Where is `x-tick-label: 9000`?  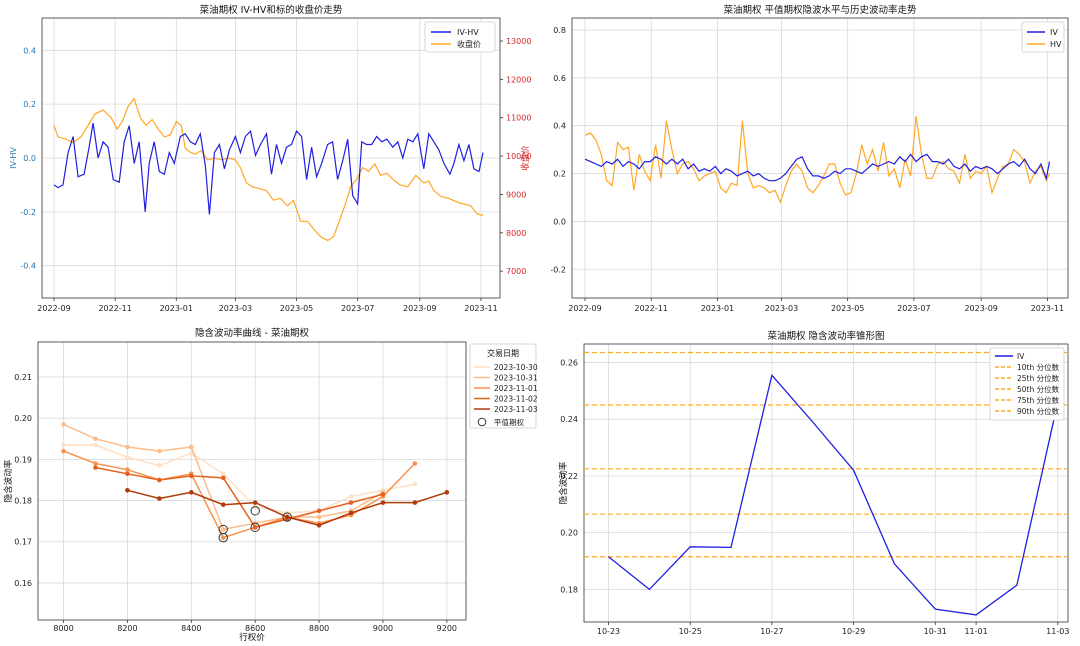
x-tick-label: 9000 is located at coordinates (383, 628).